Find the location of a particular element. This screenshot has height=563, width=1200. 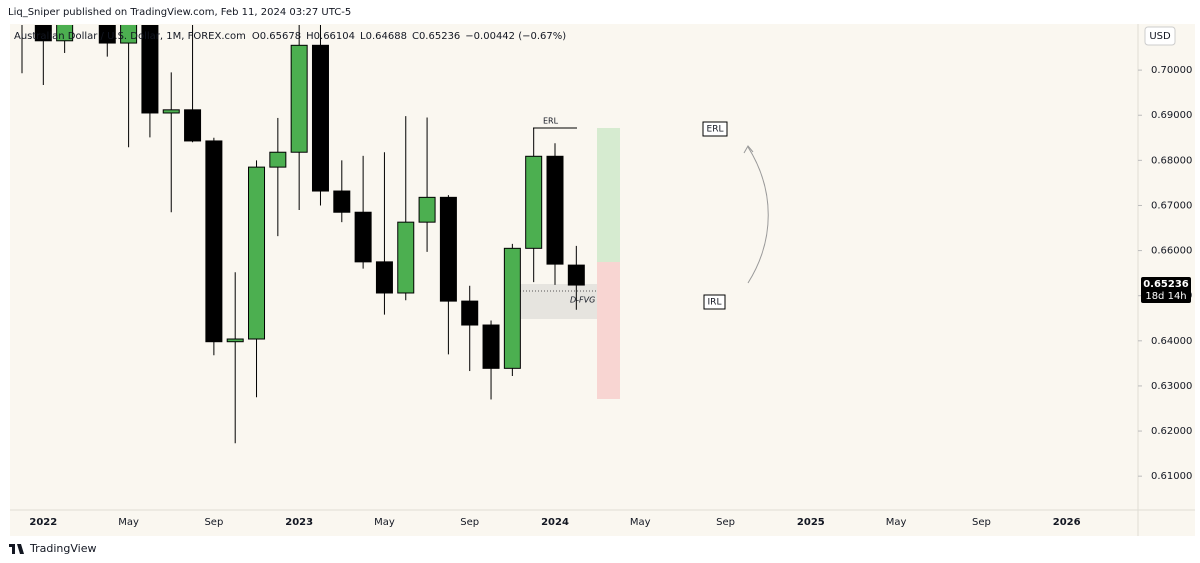

erl-box is located at coordinates (715, 129).